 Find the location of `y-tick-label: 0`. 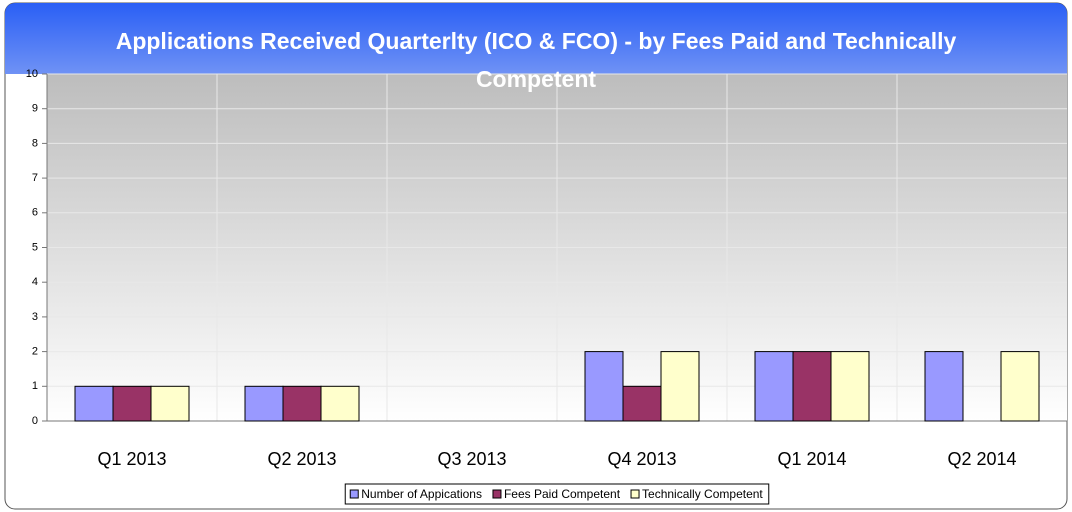

y-tick-label: 0 is located at coordinates (35, 421).